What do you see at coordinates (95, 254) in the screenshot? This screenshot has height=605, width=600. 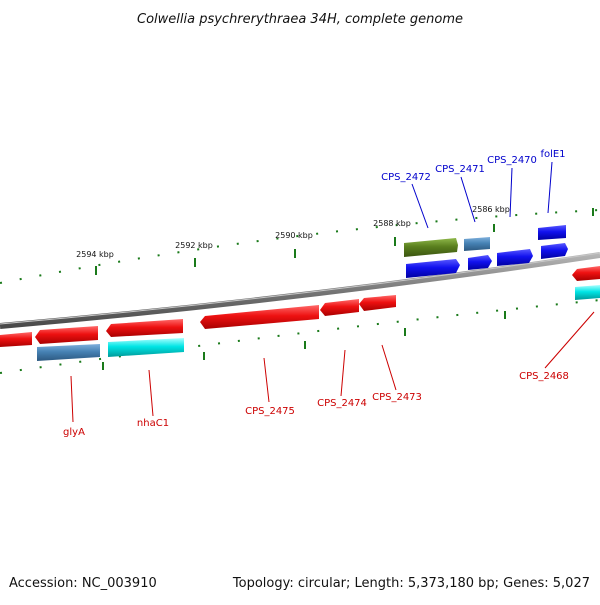 I see `scale-label: 2594 kbp` at bounding box center [95, 254].